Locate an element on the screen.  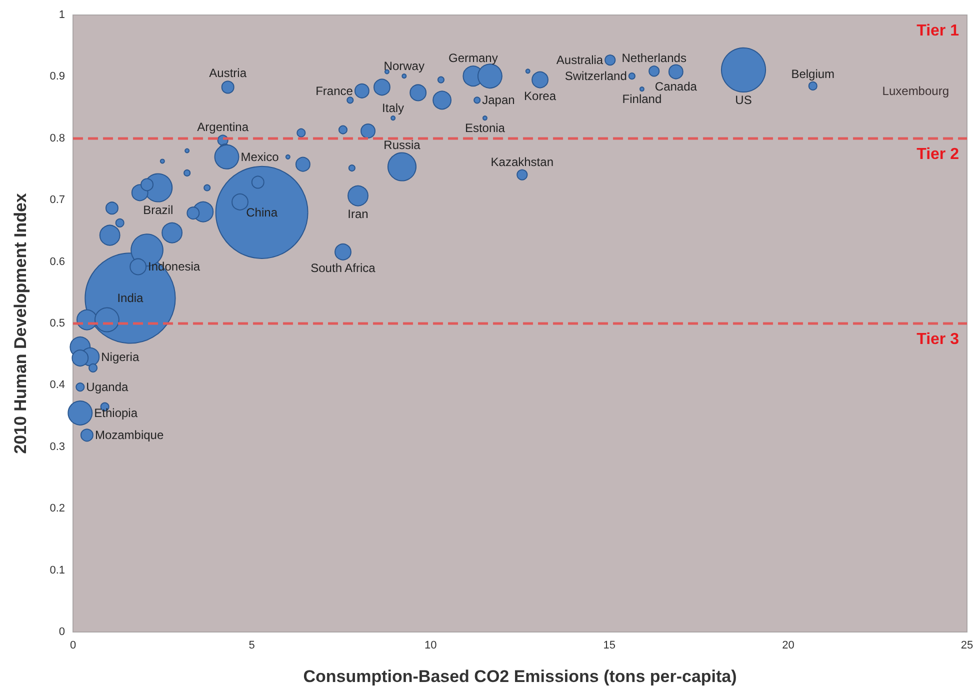
annotation: Luxembourg is located at coordinates (916, 91).